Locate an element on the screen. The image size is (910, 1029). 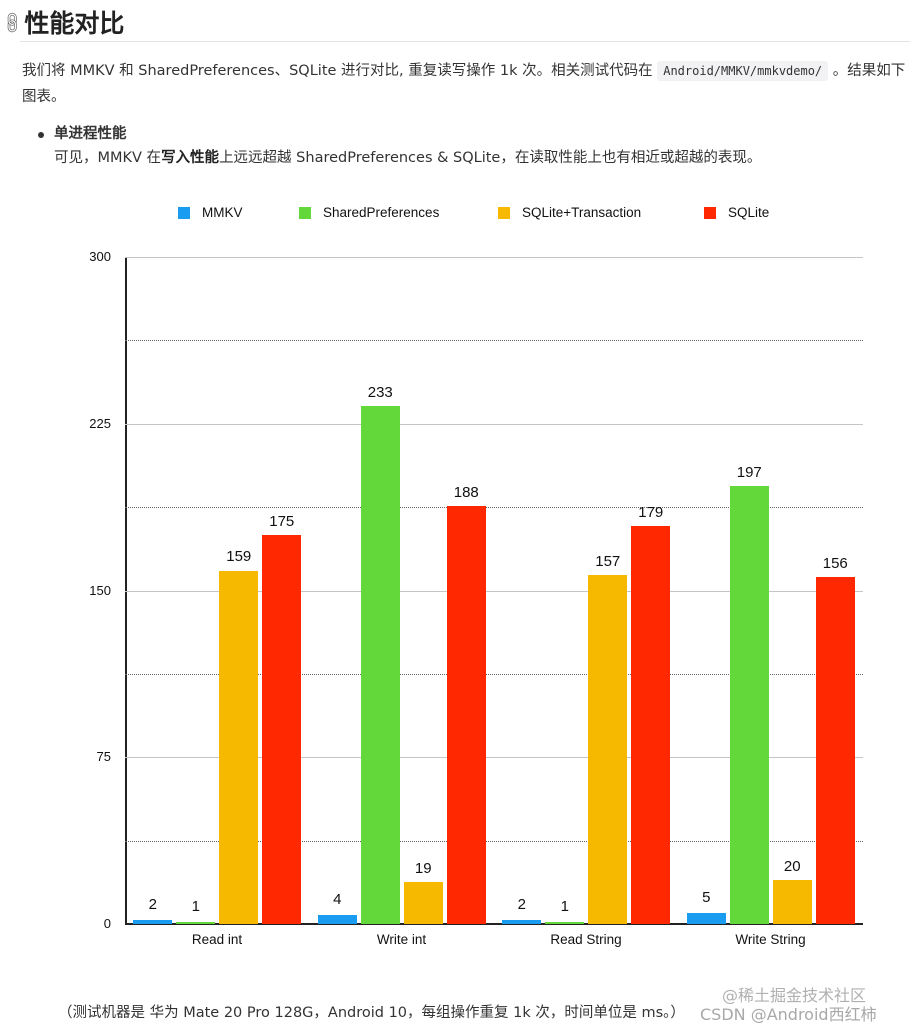
section-heading: 🔗︎ 性能对比 is located at coordinates (62, 22).